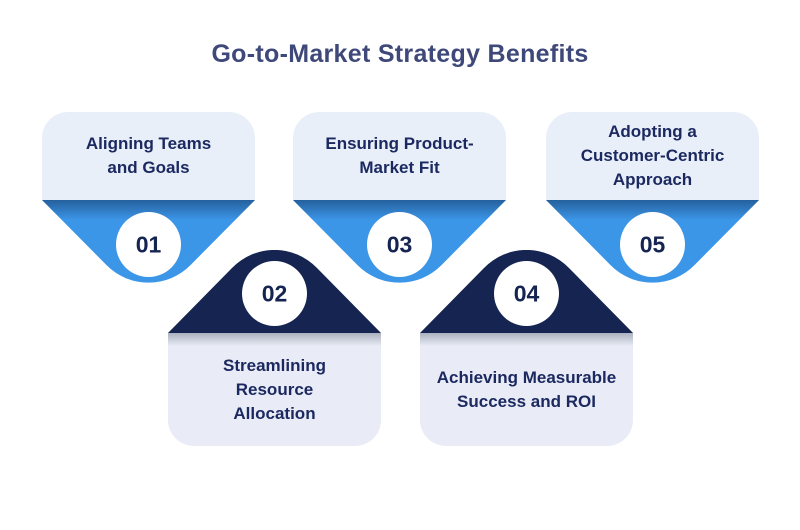  Describe the element at coordinates (148, 156) in the screenshot. I see `benefit-label-1: Aligning Teams and Goals` at that location.